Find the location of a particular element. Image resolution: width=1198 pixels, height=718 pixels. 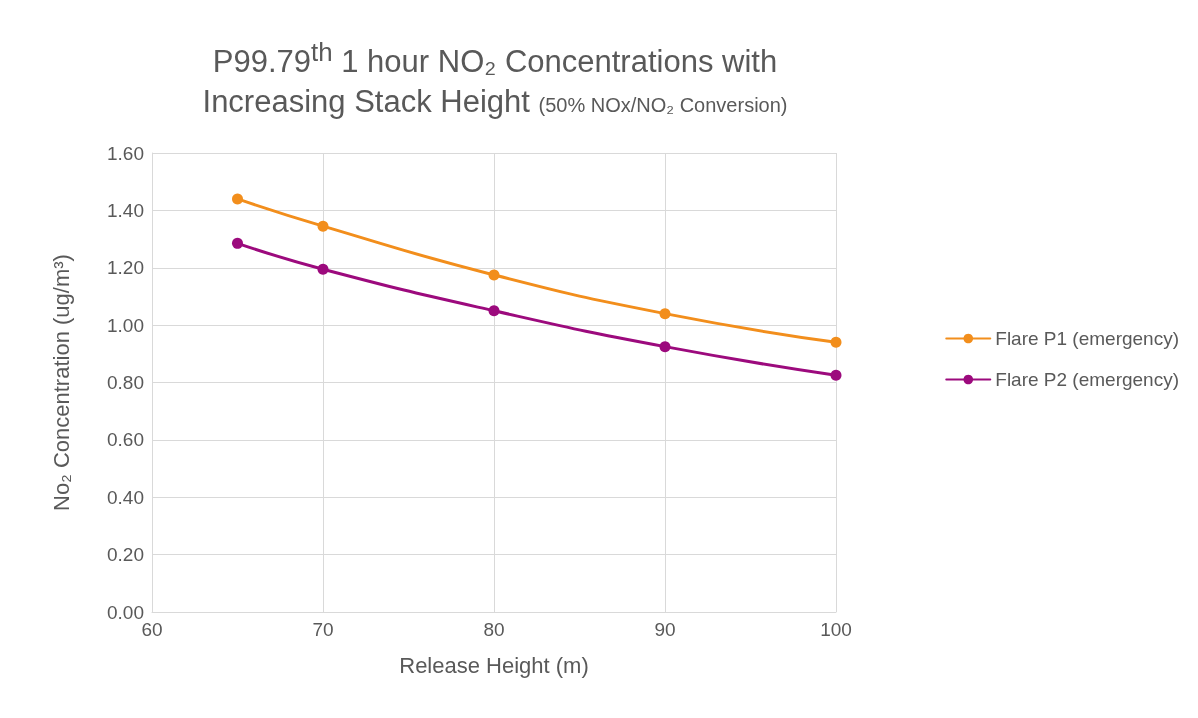

legend-label: Flare P1 (emergency) is located at coordinates (1087, 338).